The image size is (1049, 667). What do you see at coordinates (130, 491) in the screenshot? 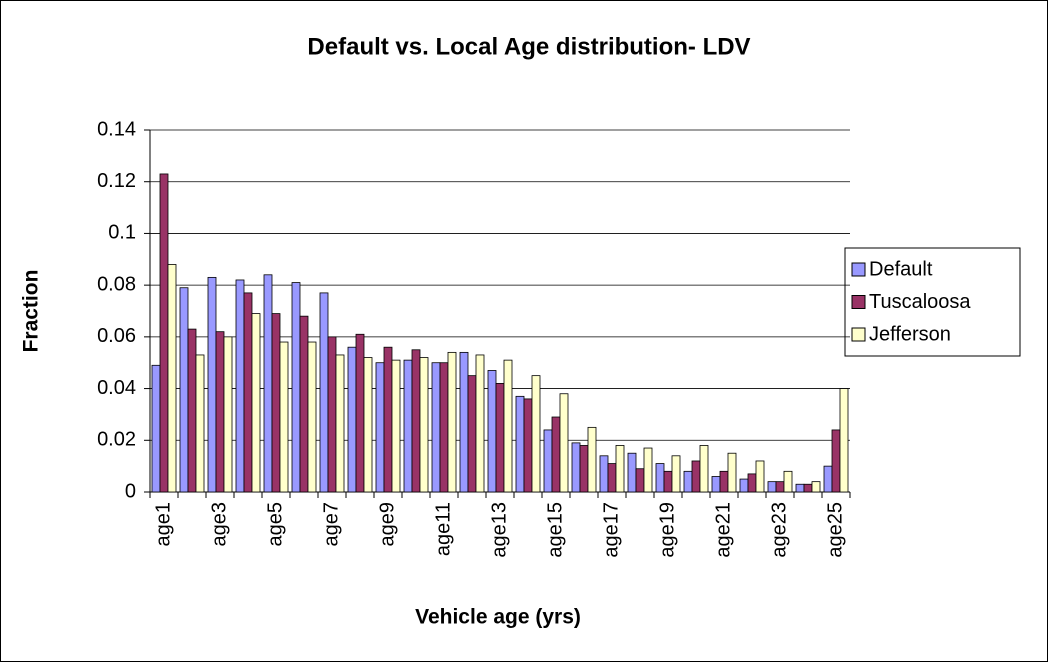
I see `y-tick-label: 0` at bounding box center [130, 491].